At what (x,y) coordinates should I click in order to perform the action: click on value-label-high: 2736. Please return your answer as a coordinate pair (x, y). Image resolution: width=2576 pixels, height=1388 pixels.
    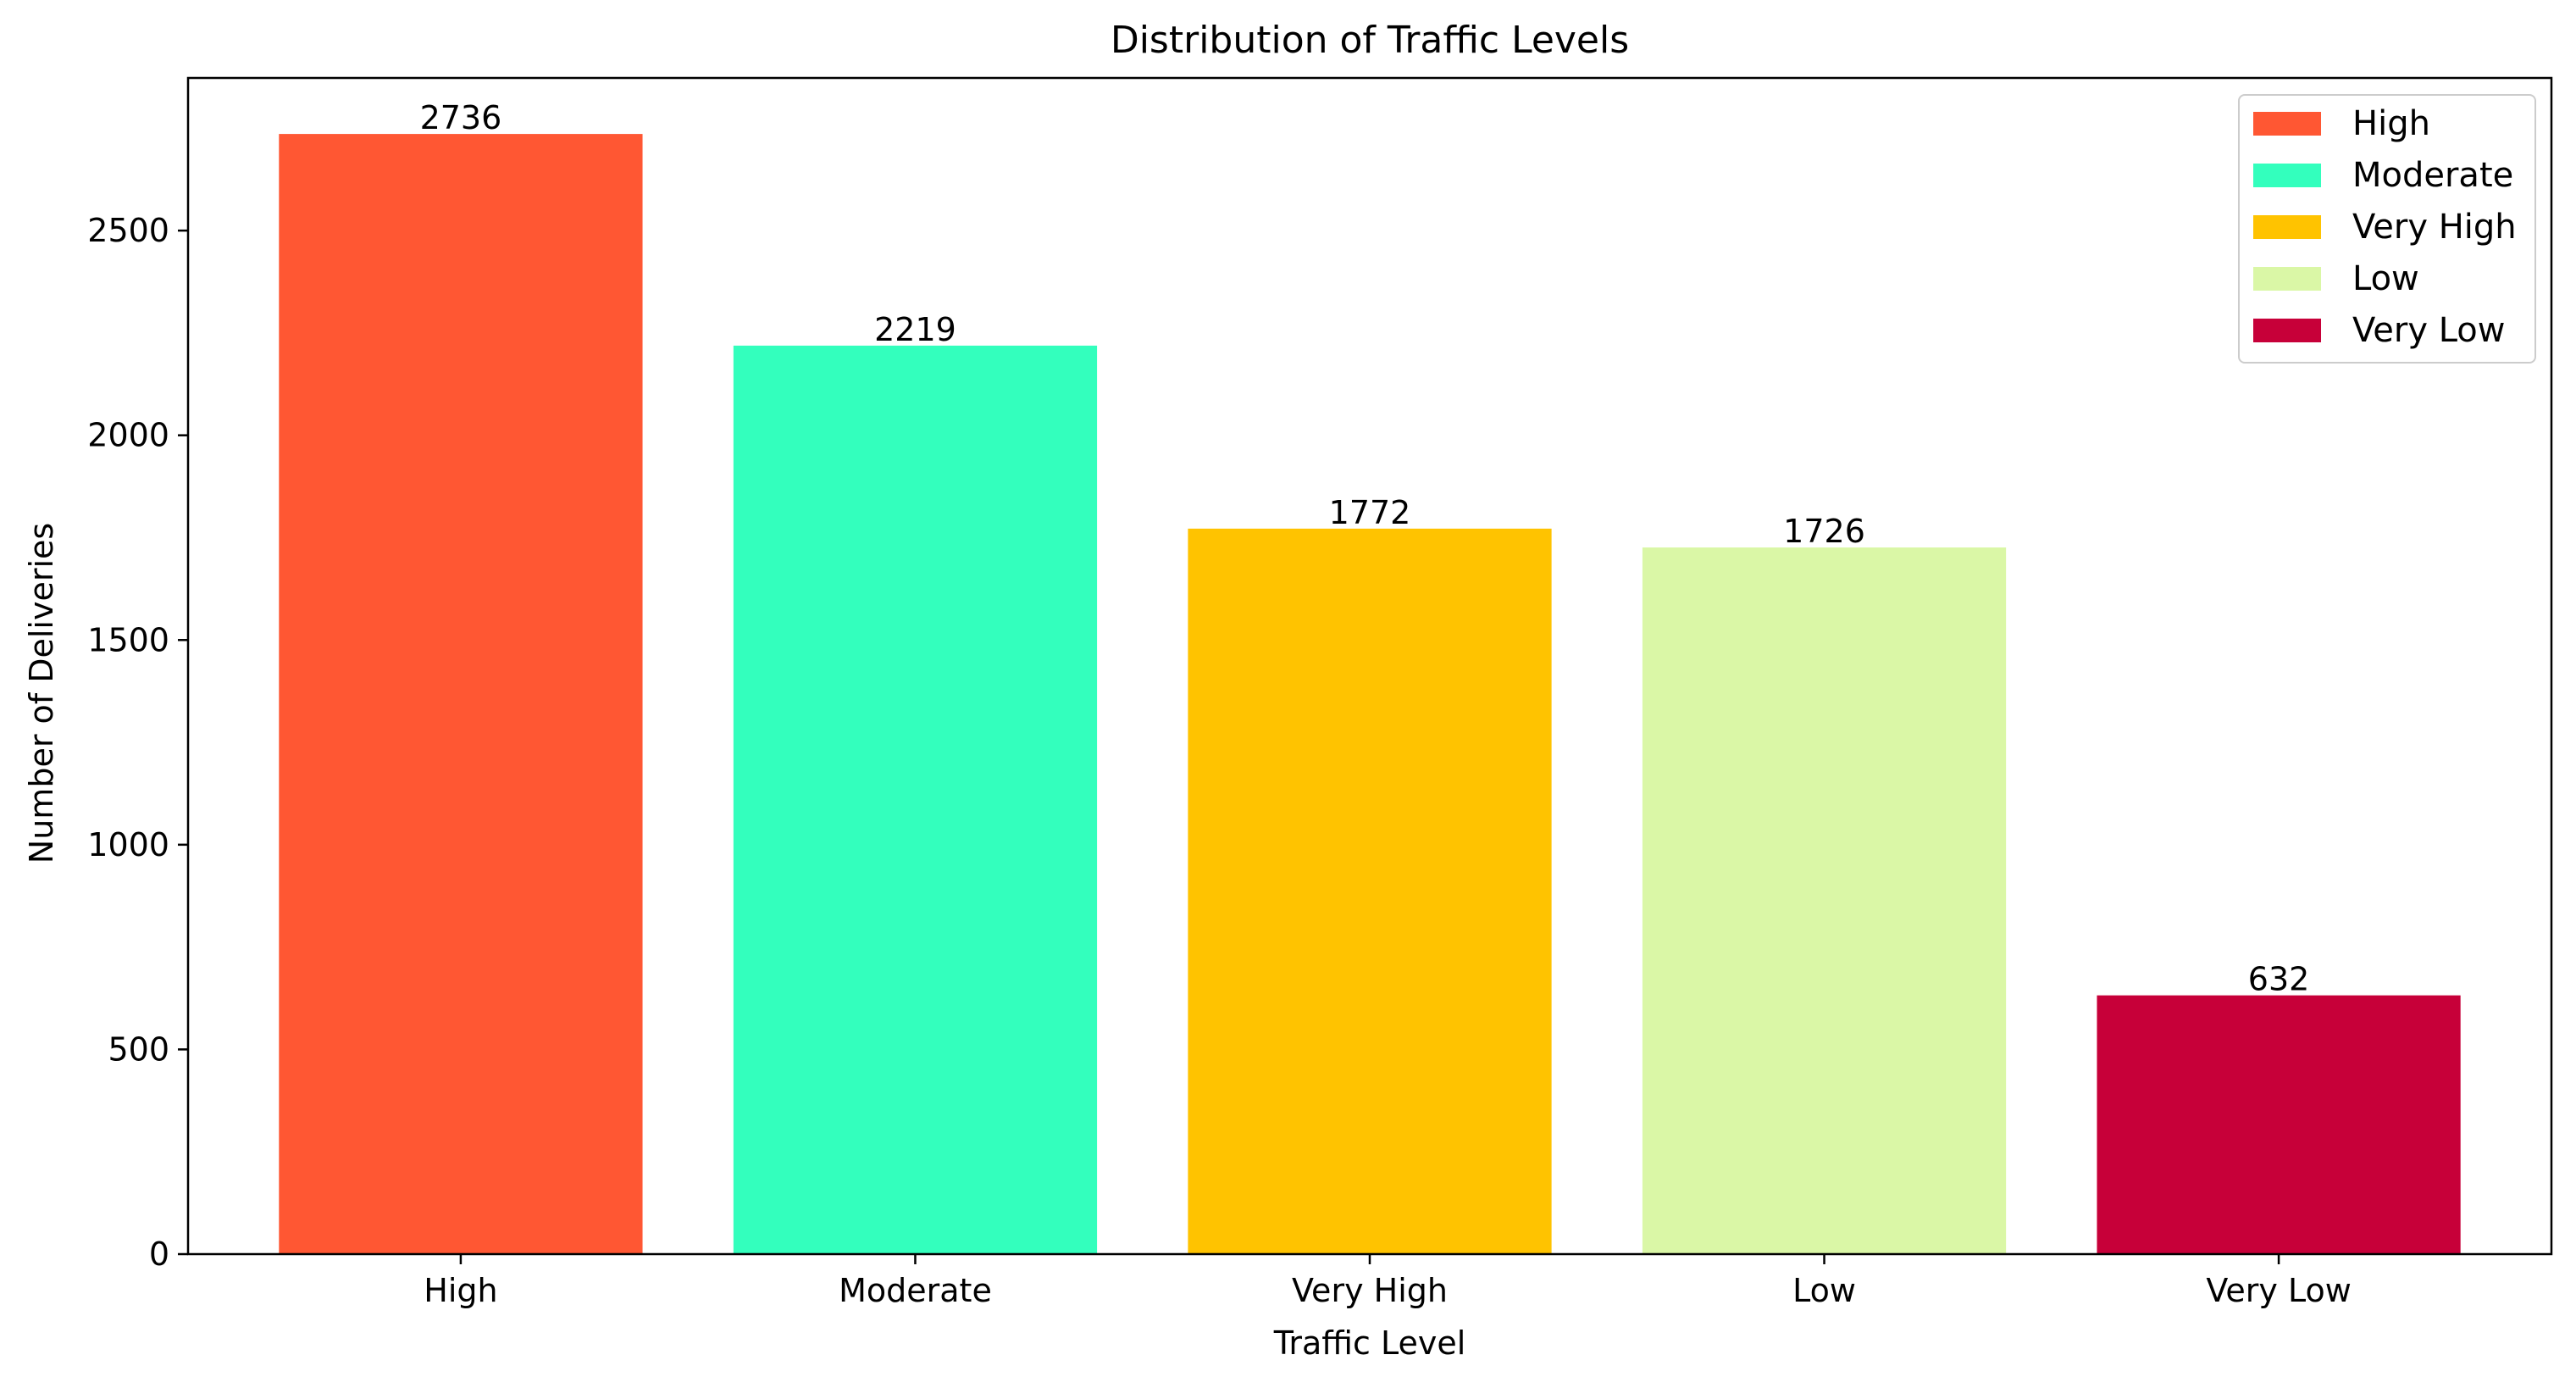
    Looking at the image, I should click on (461, 117).